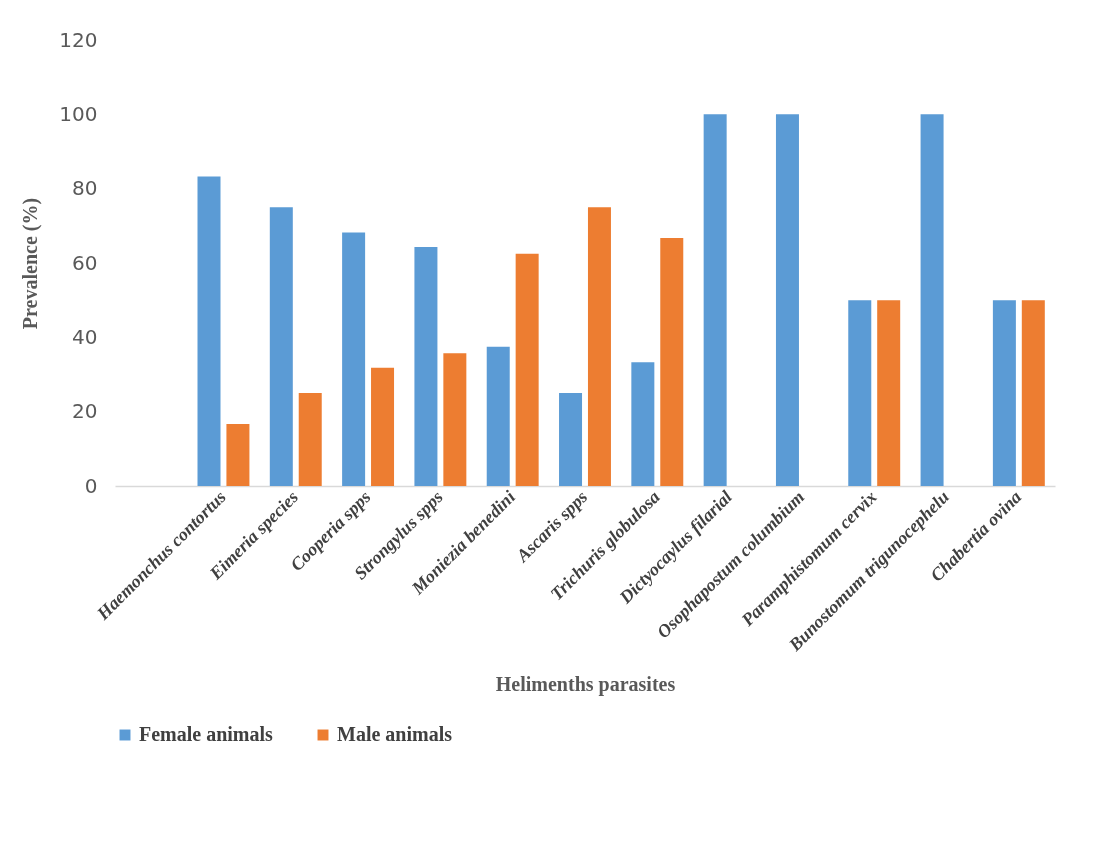 The width and height of the screenshot is (1101, 852). Describe the element at coordinates (585, 684) in the screenshot. I see `x-axis-title: Helimenths parasites` at that location.